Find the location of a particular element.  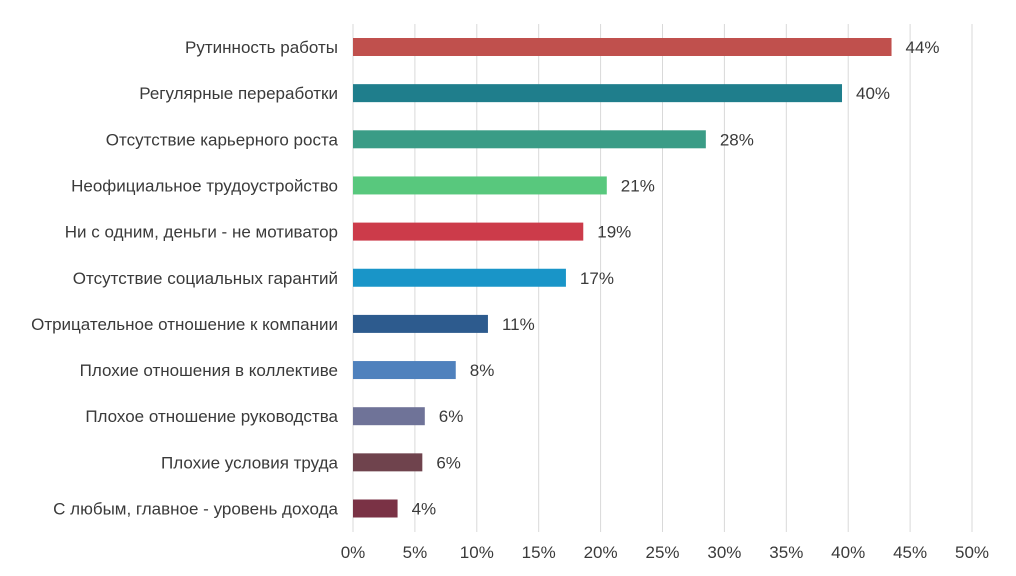

x-tick-label: 10% is located at coordinates (477, 552).